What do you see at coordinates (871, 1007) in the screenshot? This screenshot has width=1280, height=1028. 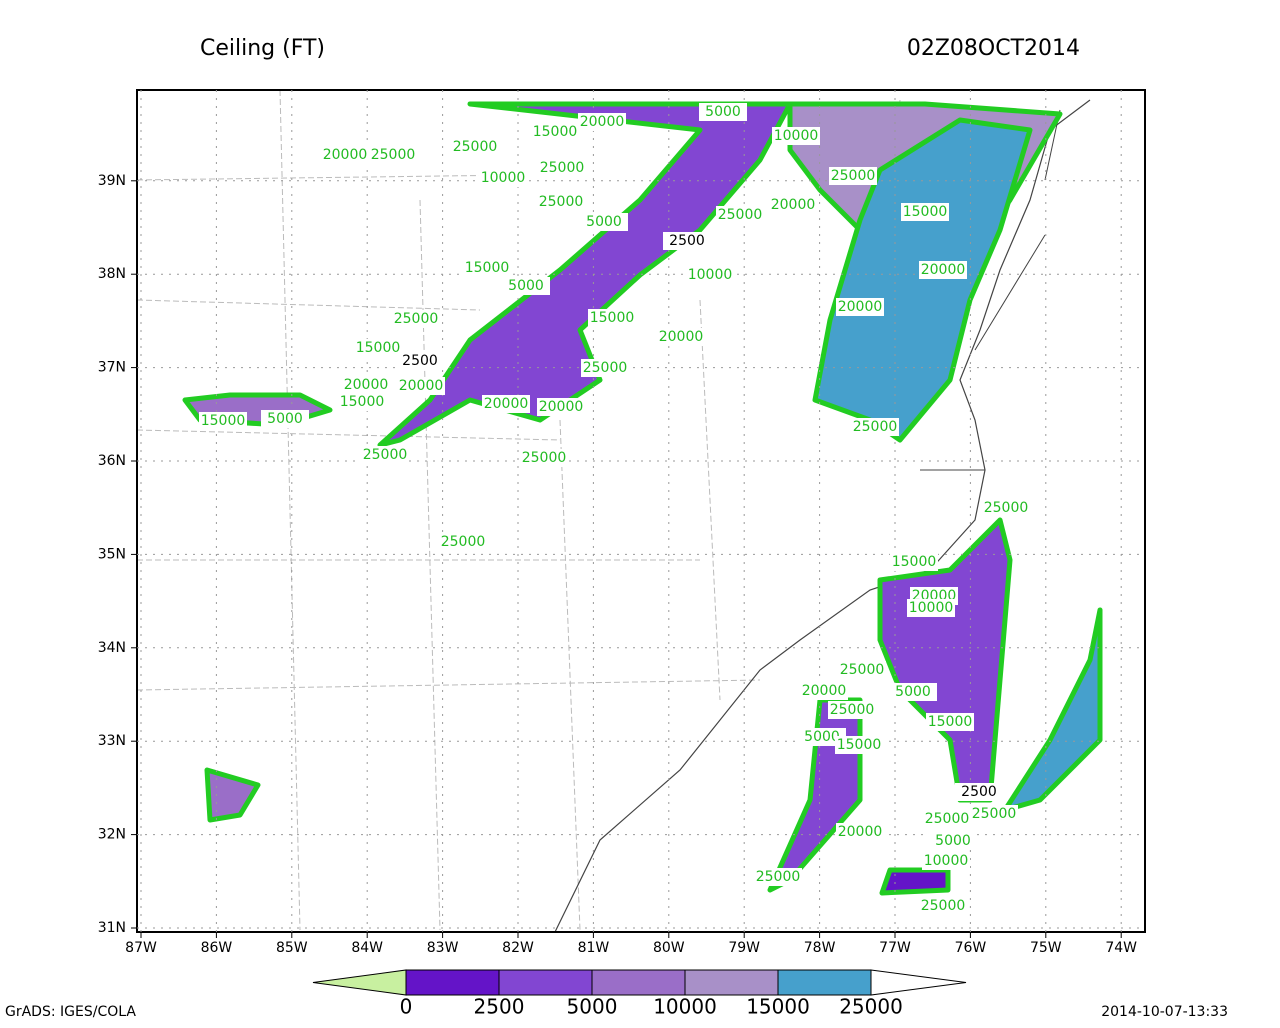 I see `colorbar-label: 25000` at bounding box center [871, 1007].